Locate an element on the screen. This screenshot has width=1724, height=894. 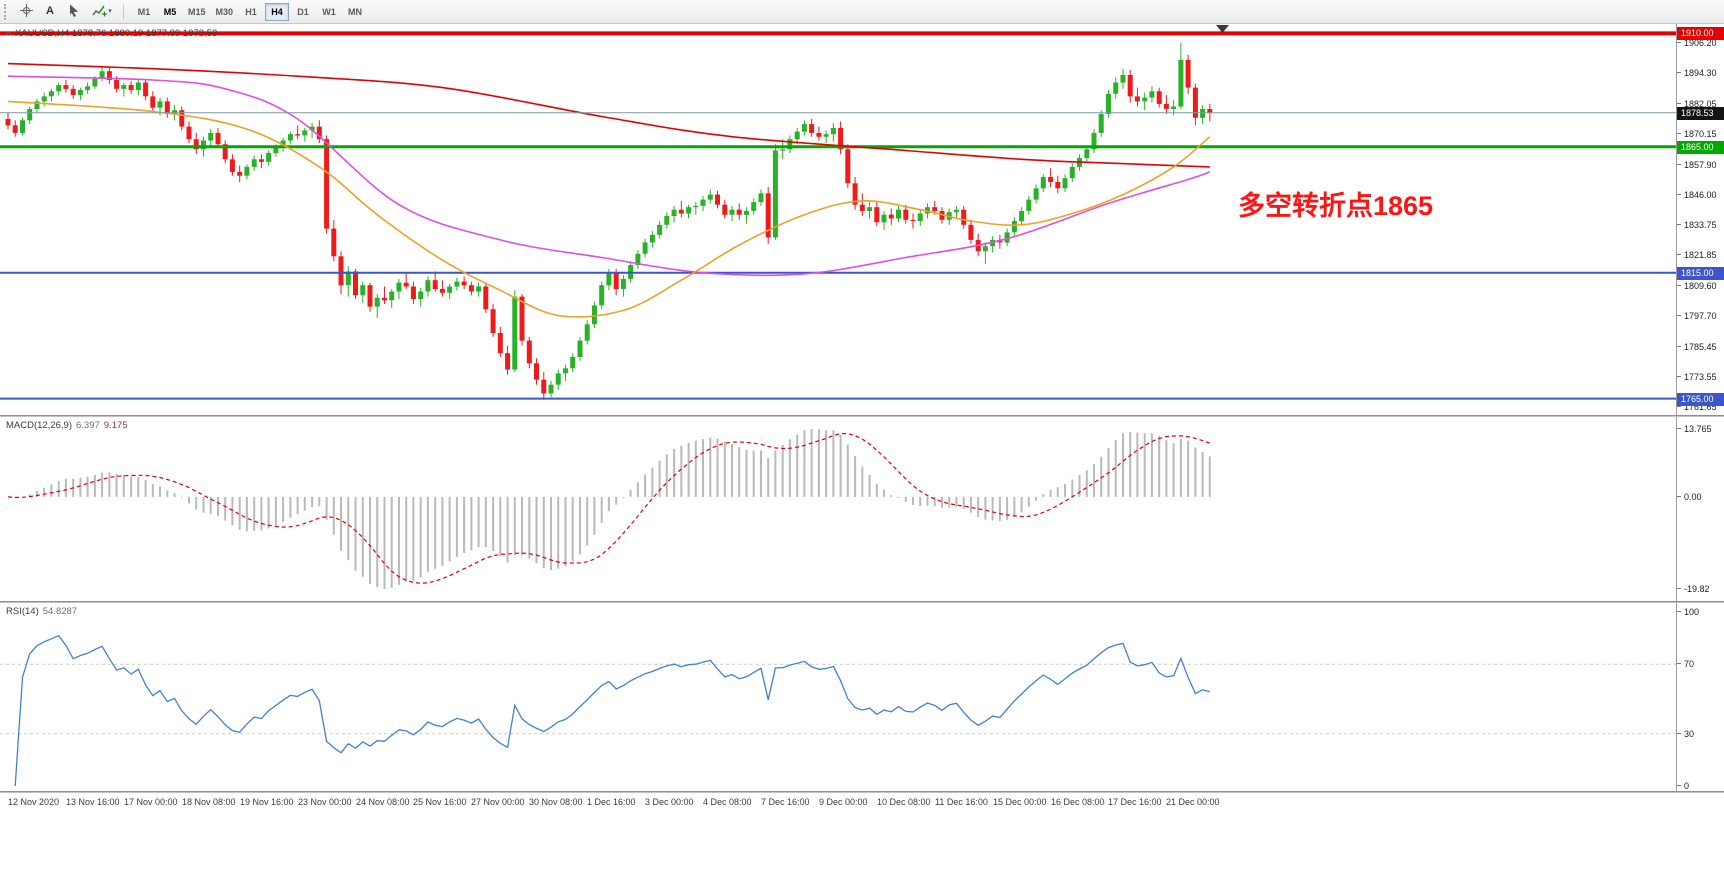
price-axis-label: 1761.65 is located at coordinates (1700, 407).